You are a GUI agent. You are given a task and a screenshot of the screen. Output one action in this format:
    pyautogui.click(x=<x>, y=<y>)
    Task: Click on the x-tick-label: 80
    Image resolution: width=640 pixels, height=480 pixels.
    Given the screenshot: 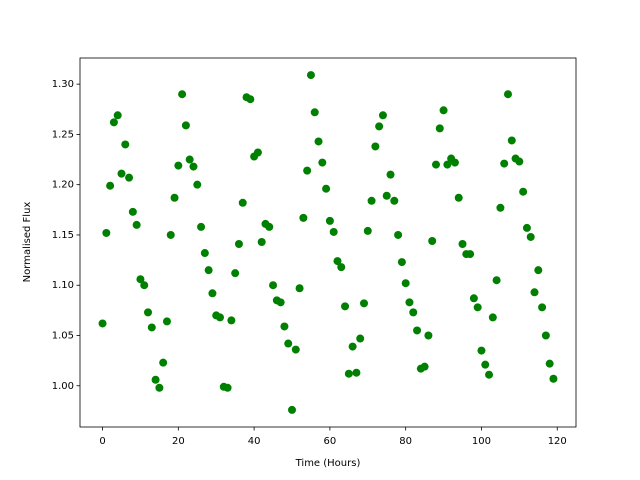 What is the action you would take?
    pyautogui.click(x=405, y=441)
    